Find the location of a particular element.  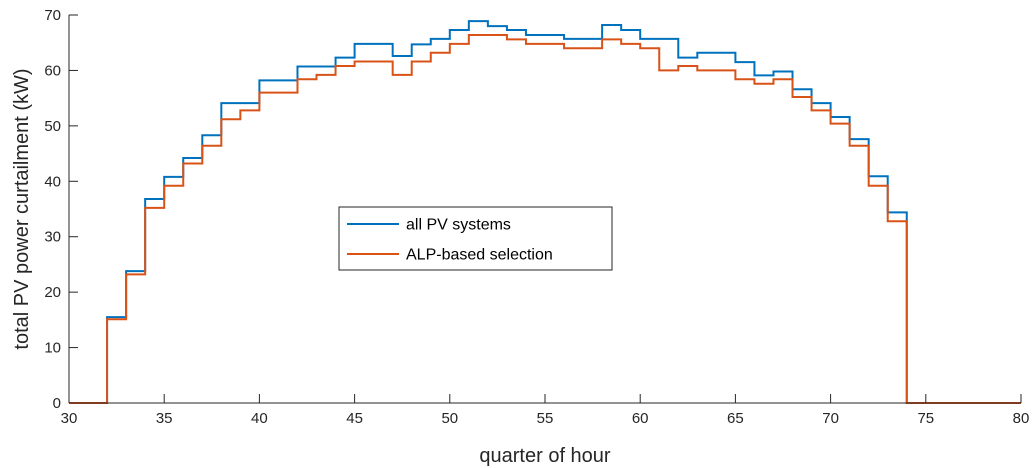

x-tick-label-55: 55 is located at coordinates (545, 418).